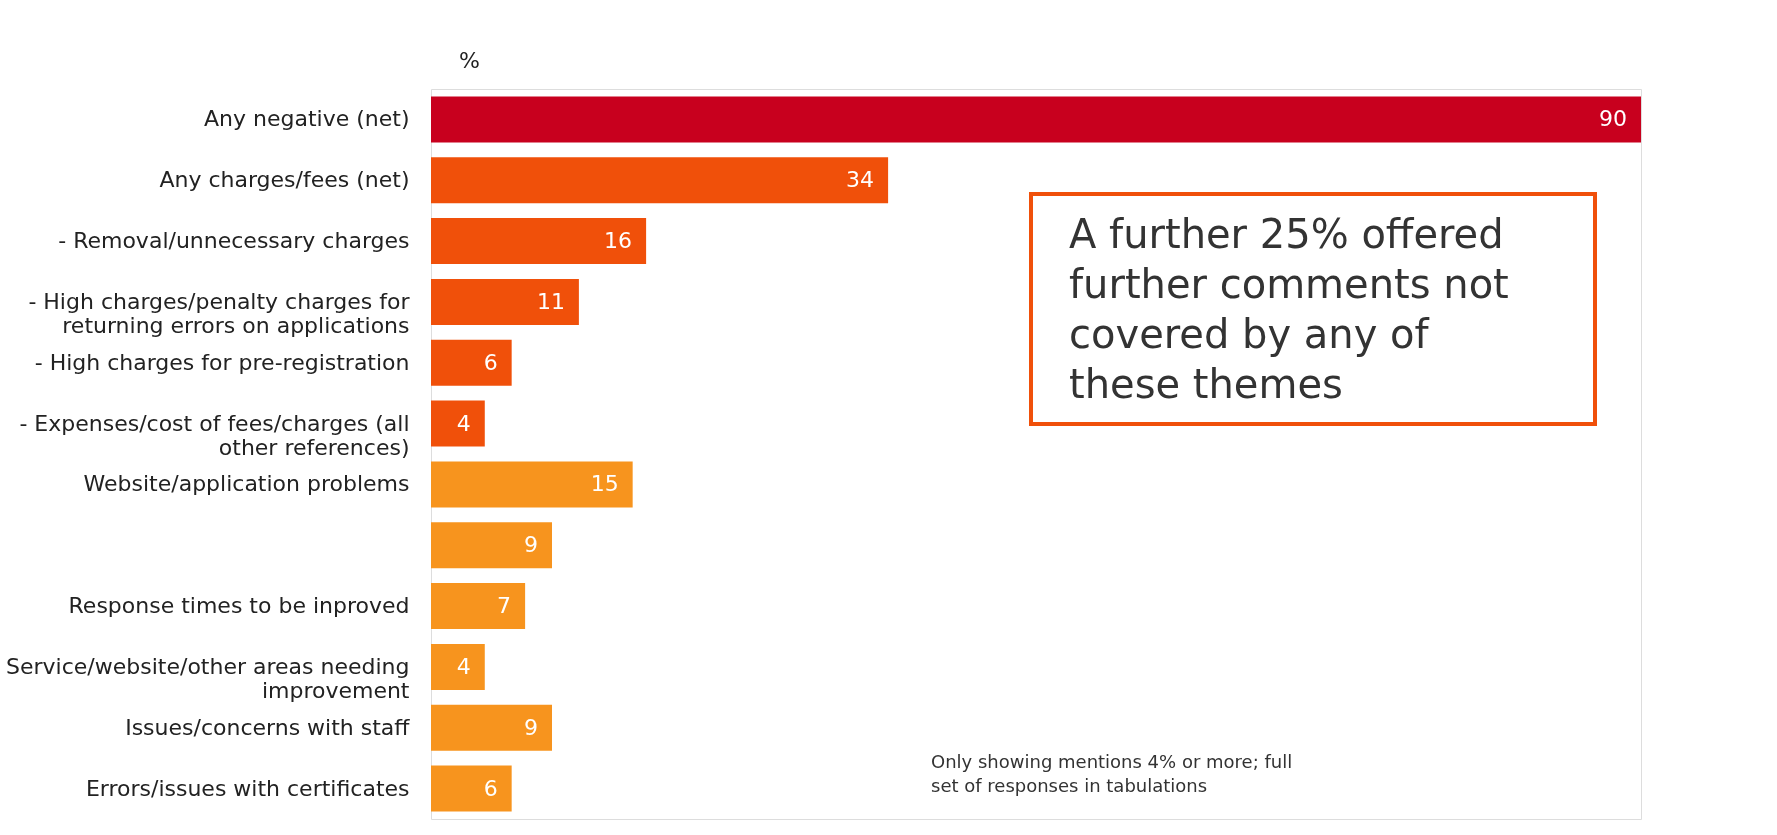 The image size is (1777, 835). What do you see at coordinates (284, 180) in the screenshot?
I see `y-tick-label: Any charges/fees (net)` at bounding box center [284, 180].